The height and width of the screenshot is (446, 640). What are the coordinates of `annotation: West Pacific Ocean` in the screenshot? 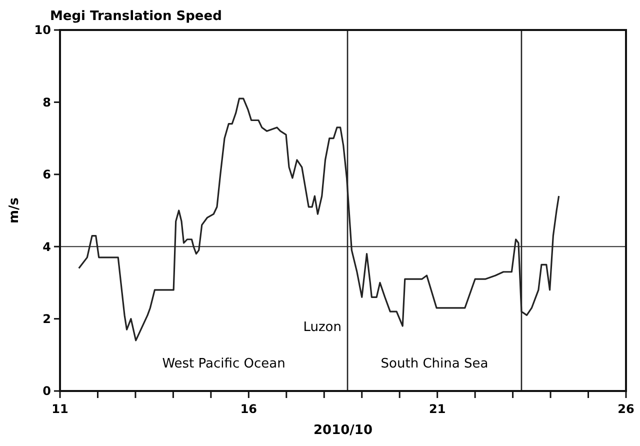 It's located at (224, 364).